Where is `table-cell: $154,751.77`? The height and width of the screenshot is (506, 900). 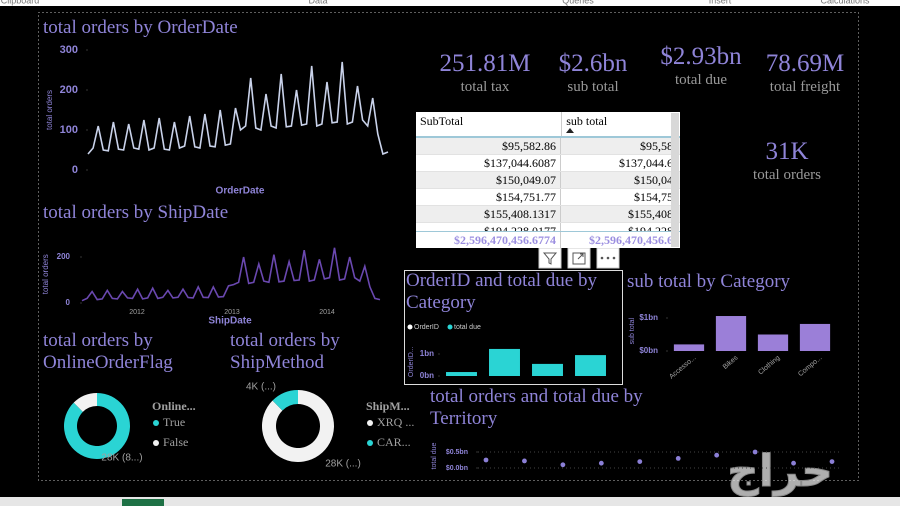 table-cell: $154,751.77 is located at coordinates (488, 197).